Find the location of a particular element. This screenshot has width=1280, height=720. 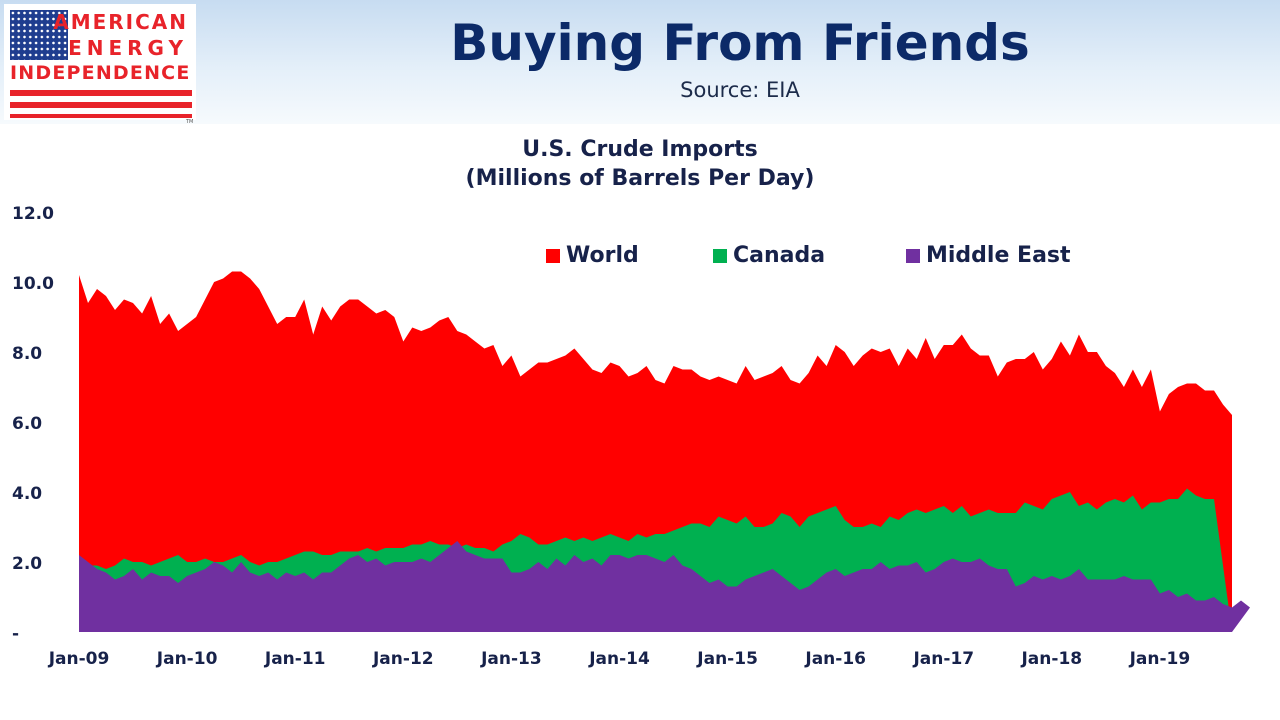

x-tick-label: Jan-19 is located at coordinates (1160, 659).